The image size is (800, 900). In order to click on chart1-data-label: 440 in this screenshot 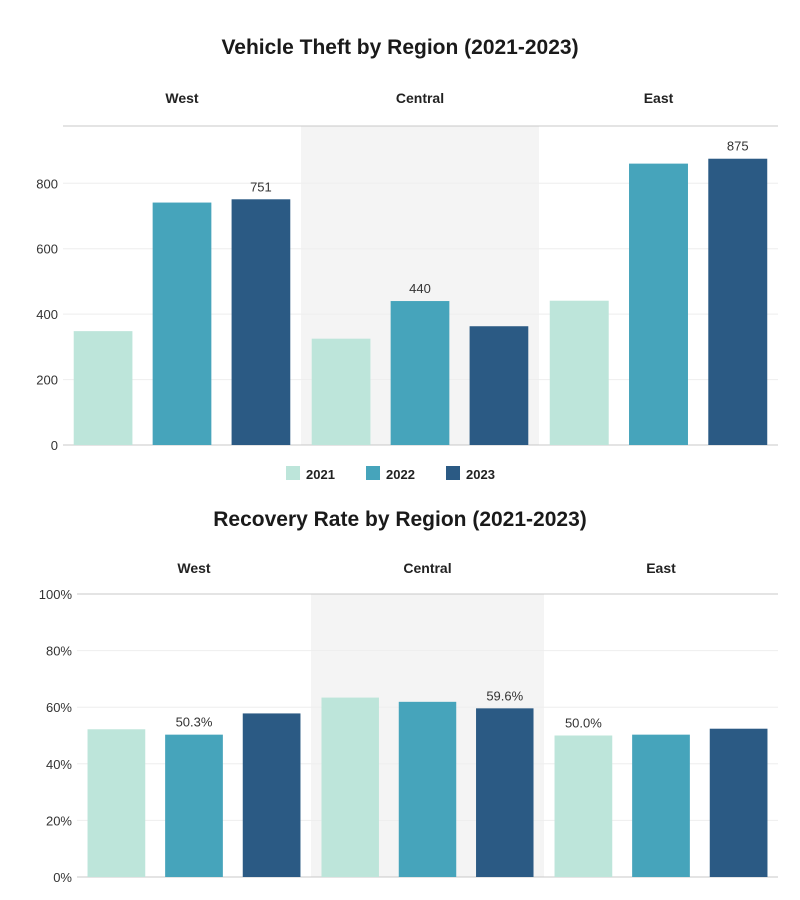, I will do `click(420, 288)`.